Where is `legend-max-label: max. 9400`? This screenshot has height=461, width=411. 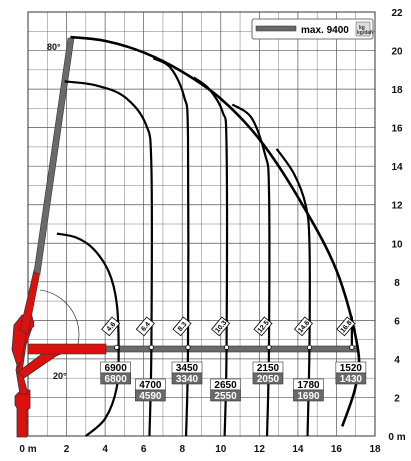
legend-max-label: max. 9400 is located at coordinates (325, 30).